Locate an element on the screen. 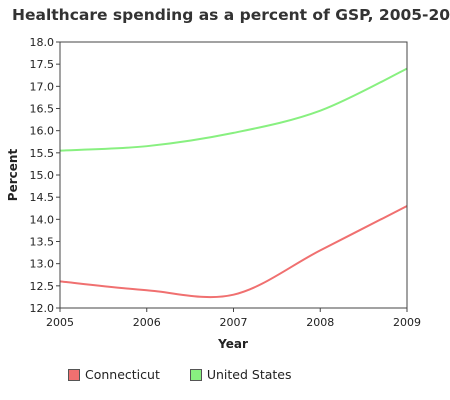 The width and height of the screenshot is (450, 400). legend-label-connecticut: Connecticut is located at coordinates (122, 374).